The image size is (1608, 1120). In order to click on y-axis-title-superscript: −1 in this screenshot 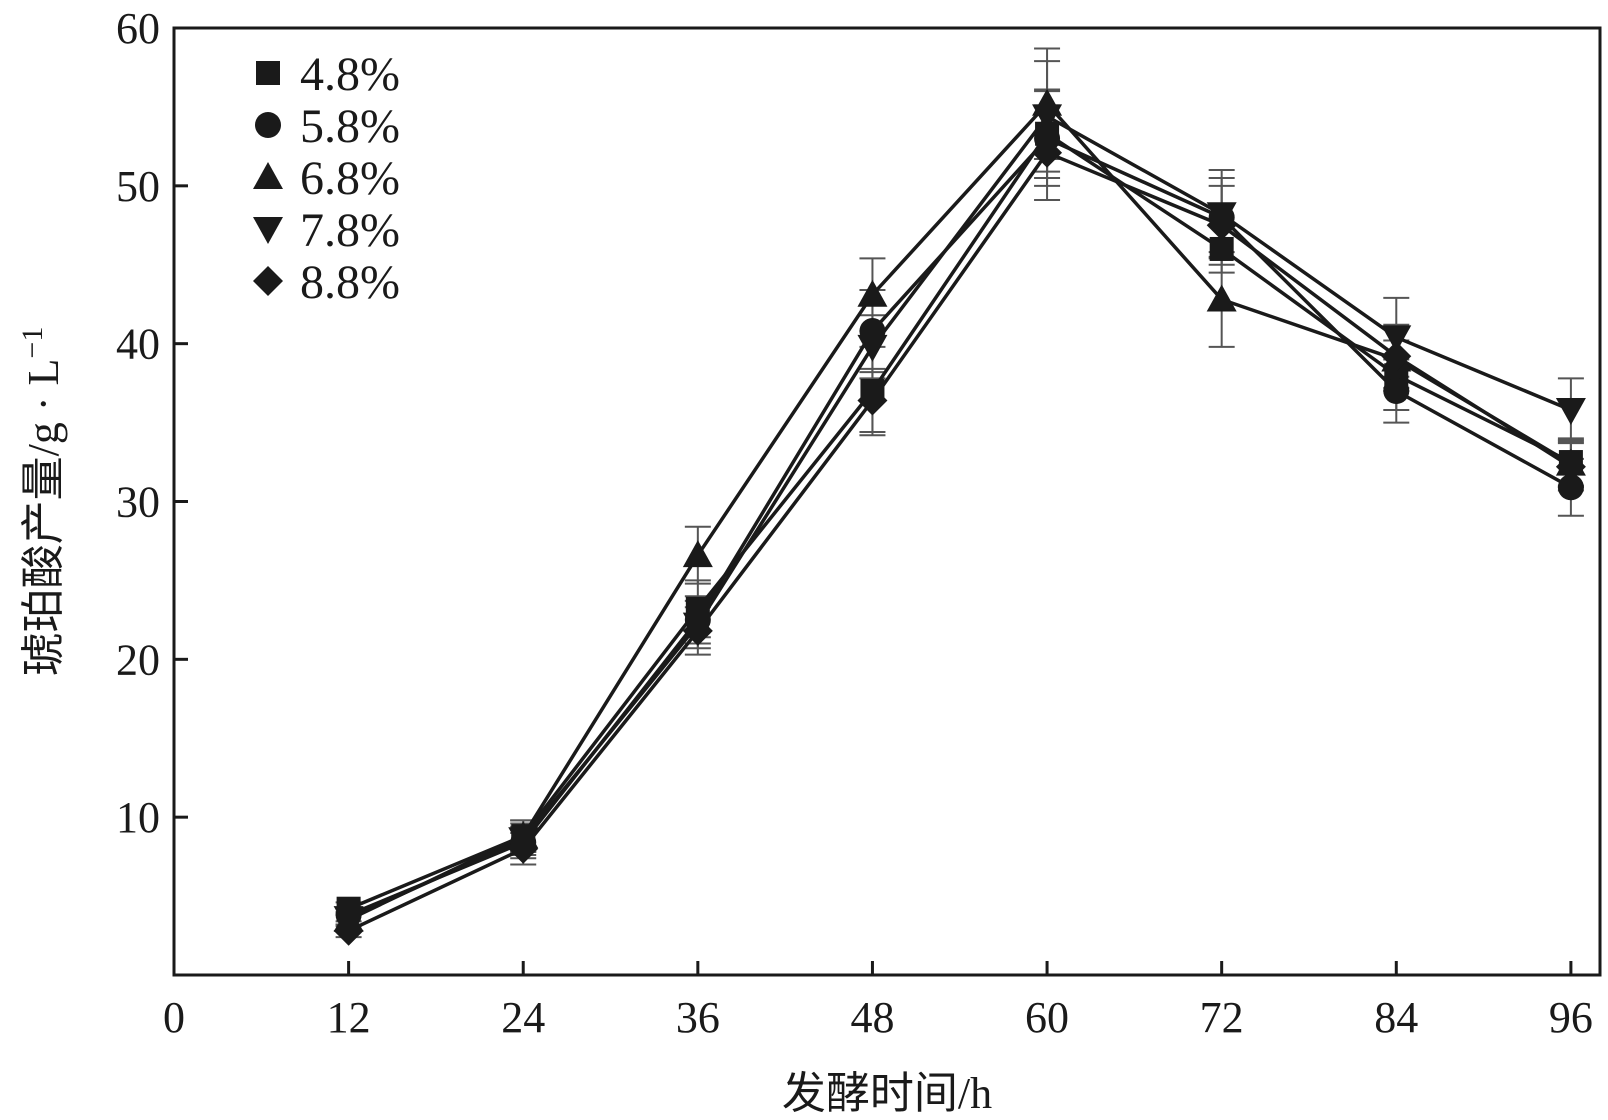, I will do `click(32, 343)`.